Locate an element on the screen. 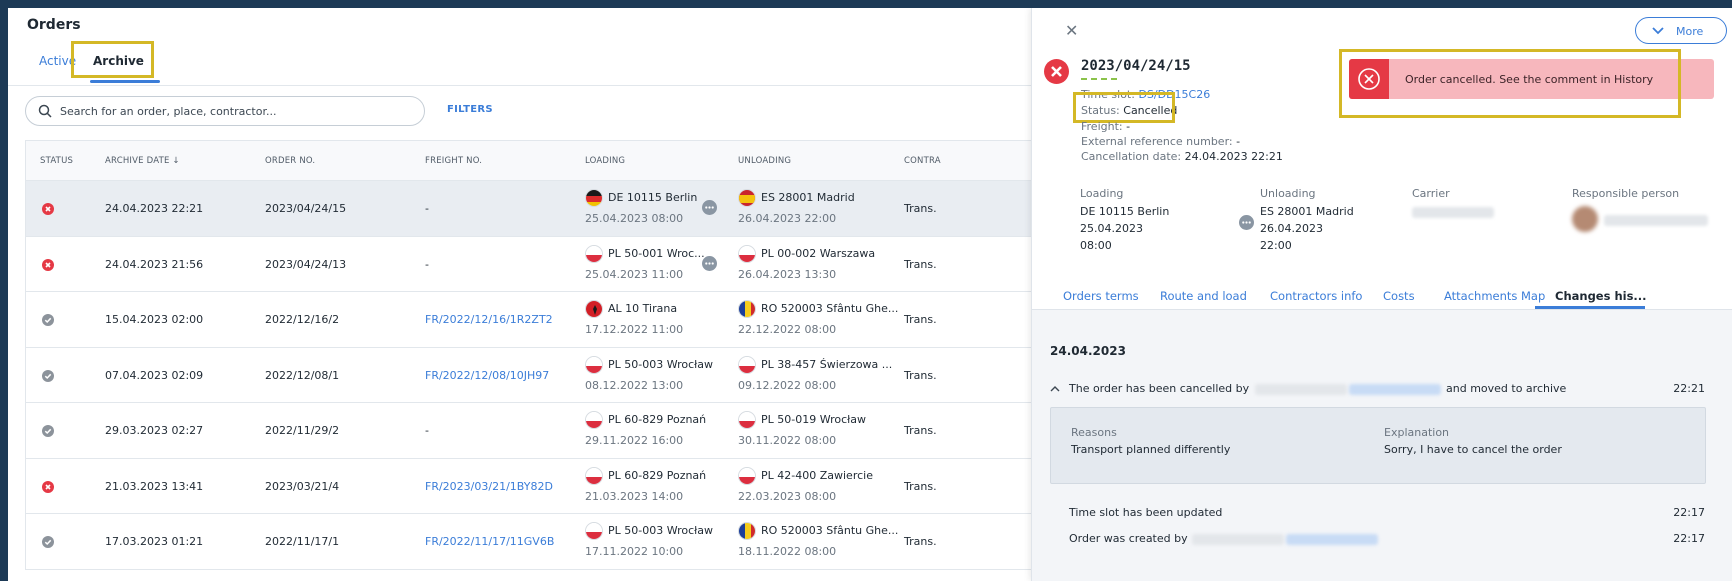  tab-costs: Costs is located at coordinates (1399, 296).